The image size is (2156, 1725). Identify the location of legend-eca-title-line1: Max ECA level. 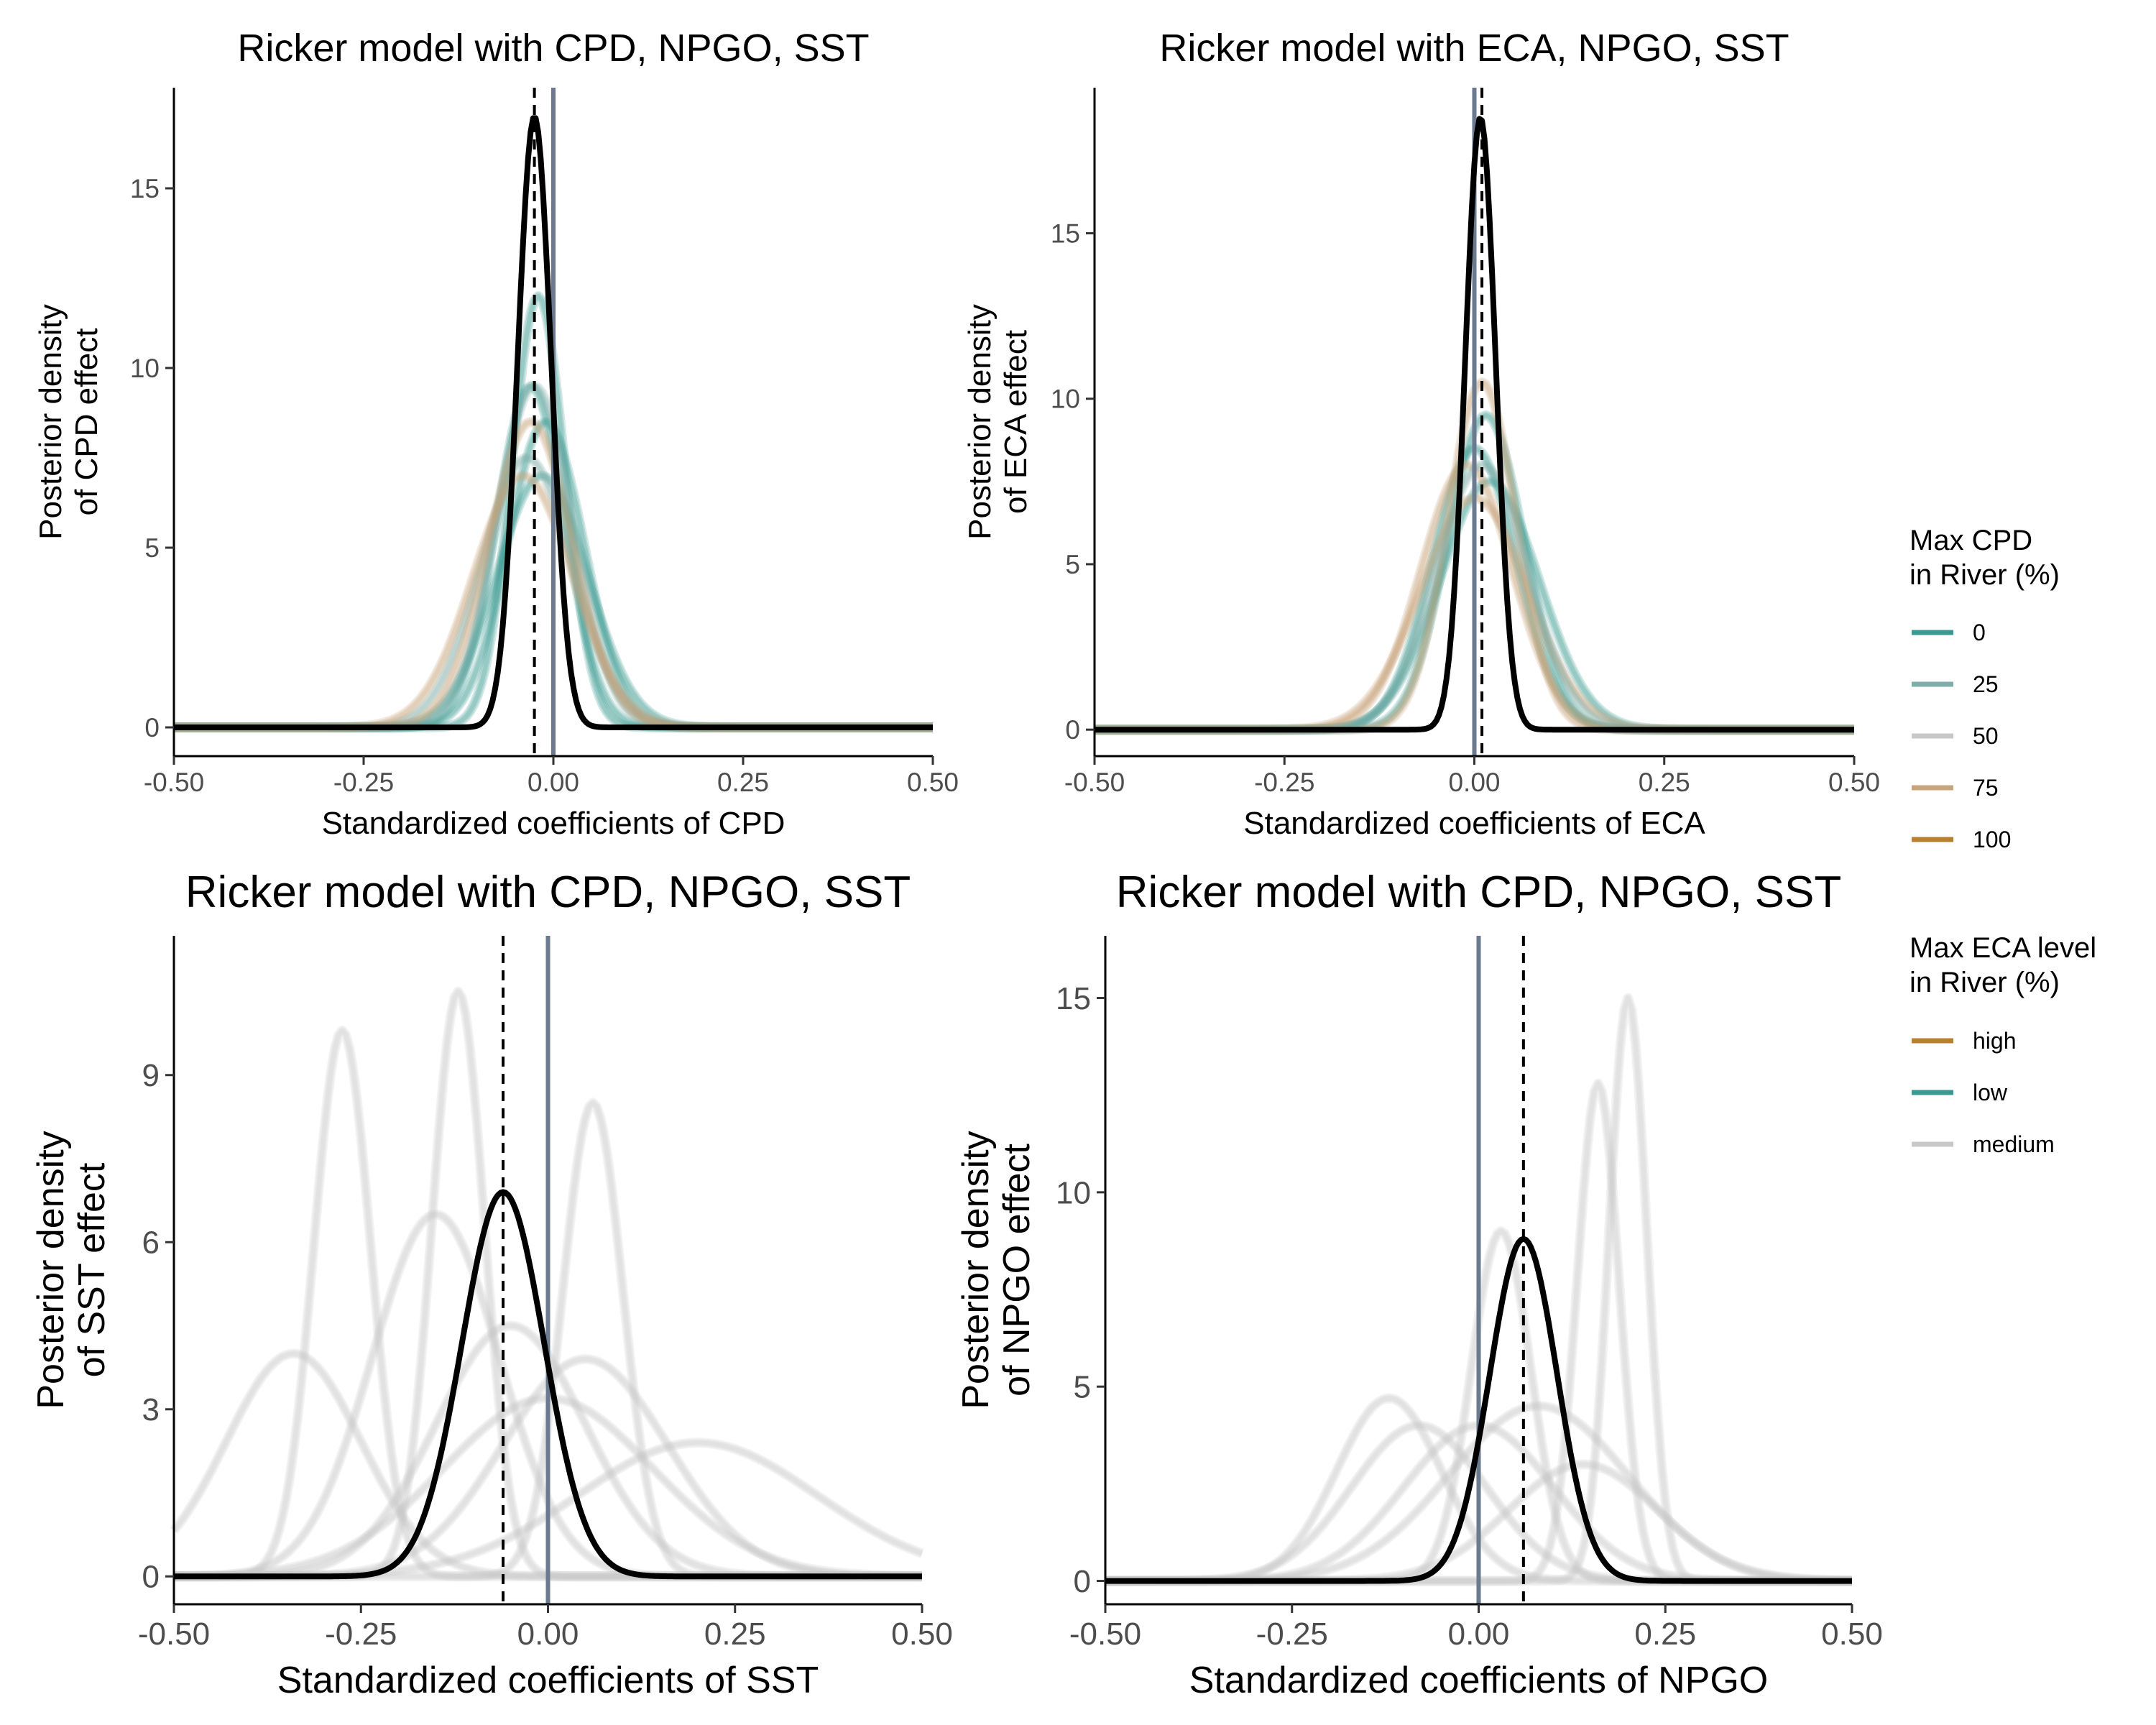
(2003, 948).